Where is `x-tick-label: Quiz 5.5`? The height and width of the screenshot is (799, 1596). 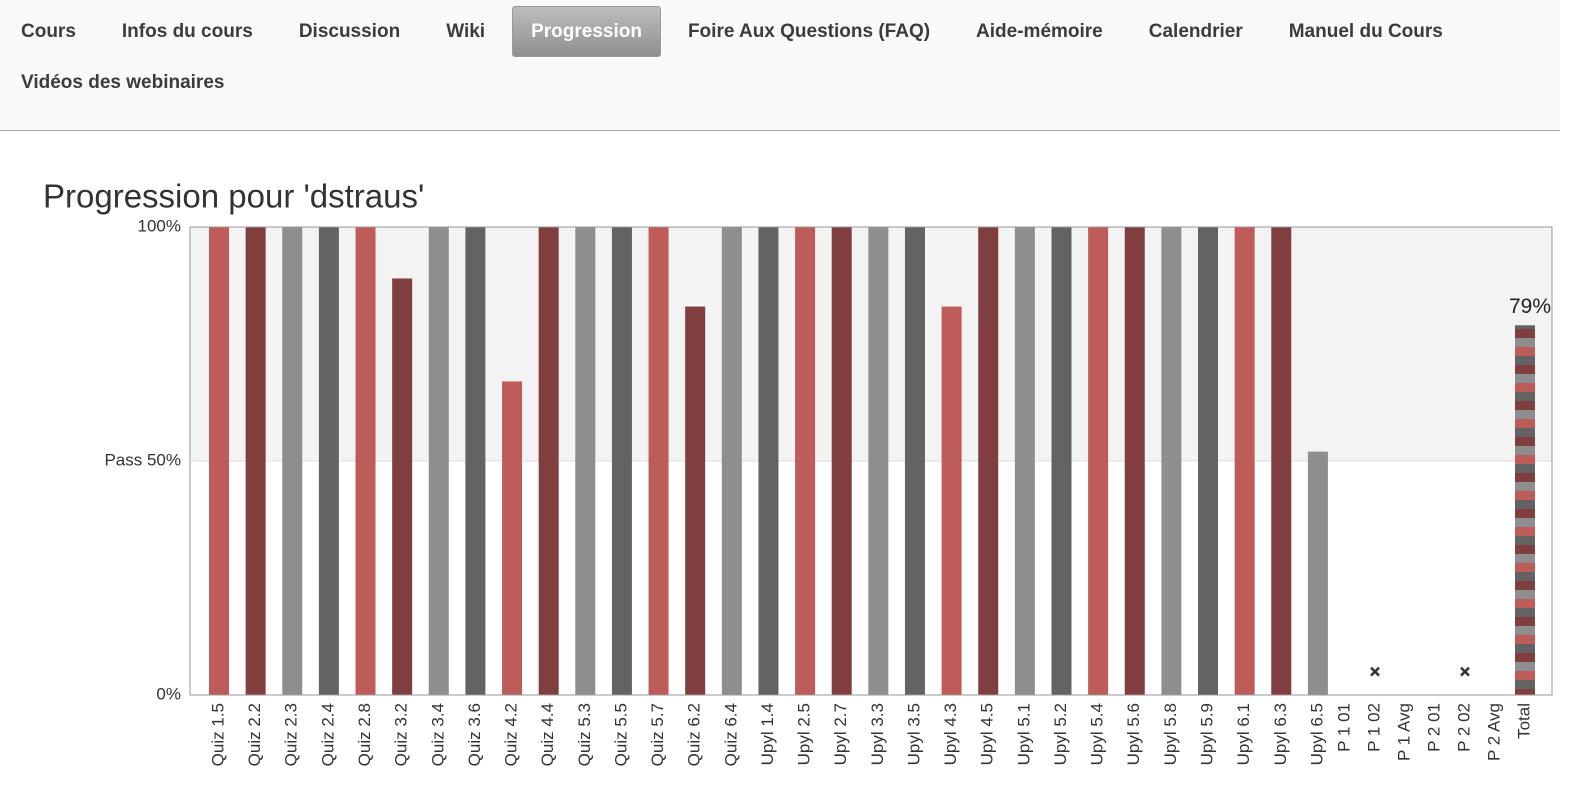
x-tick-label: Quiz 5.5 is located at coordinates (620, 734).